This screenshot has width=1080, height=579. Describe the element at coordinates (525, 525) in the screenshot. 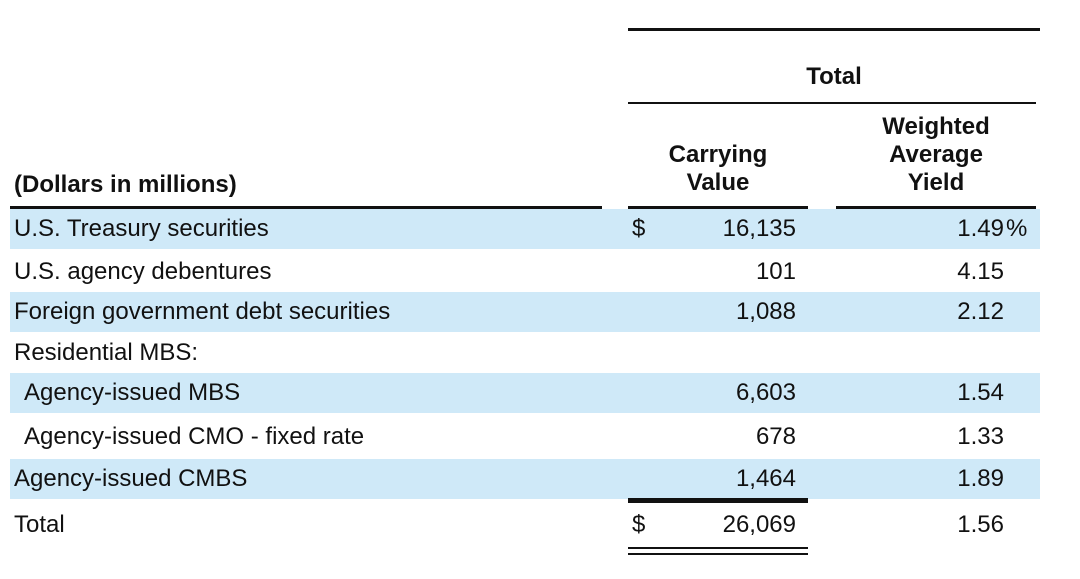

I see `total-row: Total $ 26,069 1.56` at that location.